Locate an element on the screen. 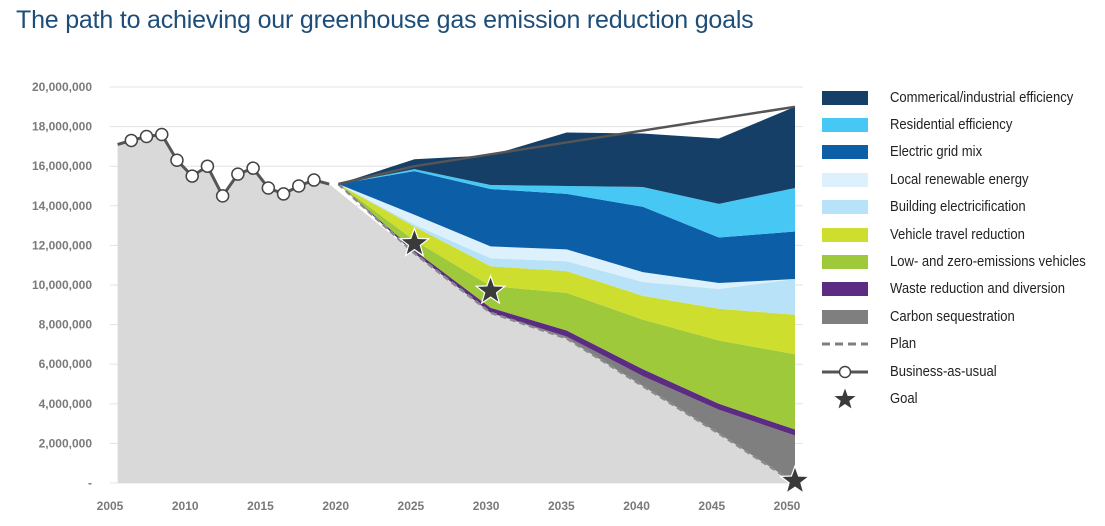 This screenshot has width=1105, height=526. legend-label: Goal is located at coordinates (904, 398).